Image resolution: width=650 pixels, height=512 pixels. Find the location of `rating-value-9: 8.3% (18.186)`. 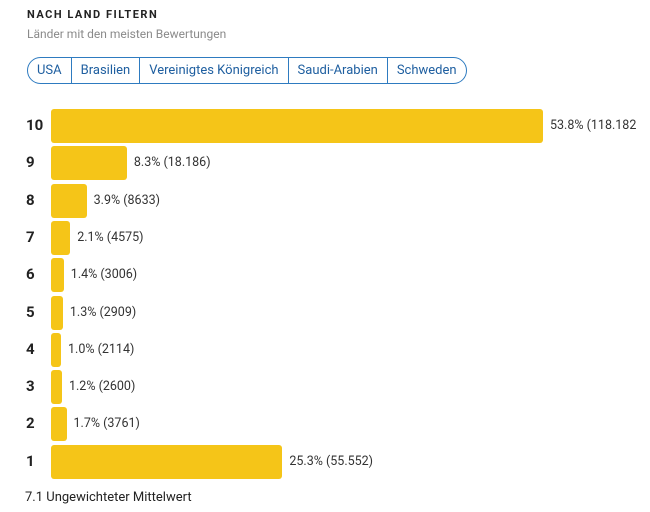

rating-value-9: 8.3% (18.186) is located at coordinates (172, 163).